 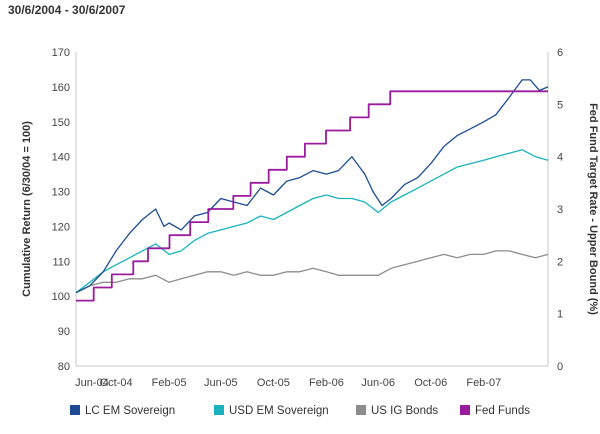 What do you see at coordinates (116, 383) in the screenshot?
I see `x-tick-label: Oct-04` at bounding box center [116, 383].